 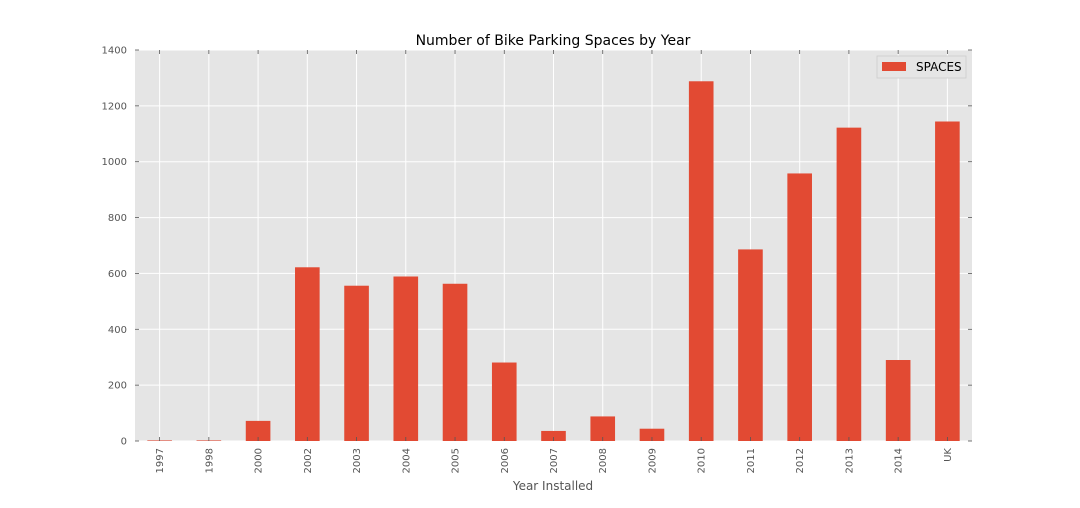 What do you see at coordinates (117, 386) in the screenshot?
I see `y-tick-label: 200` at bounding box center [117, 386].